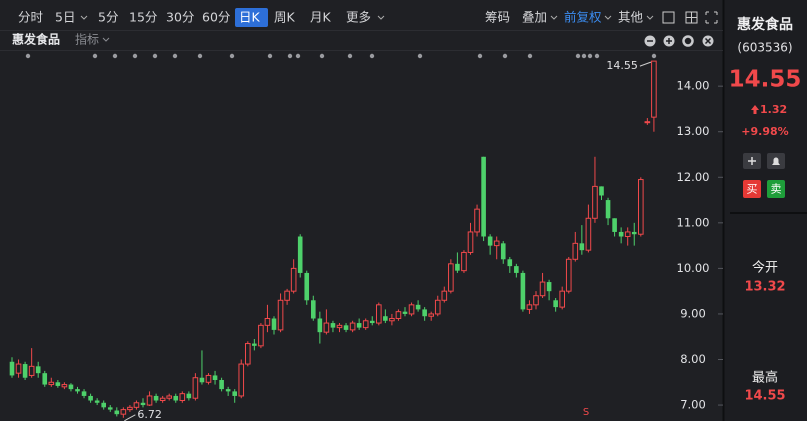 Image resolution: width=807 pixels, height=421 pixels. Describe the element at coordinates (180, 17) in the screenshot. I see `tab: 30分` at that location.